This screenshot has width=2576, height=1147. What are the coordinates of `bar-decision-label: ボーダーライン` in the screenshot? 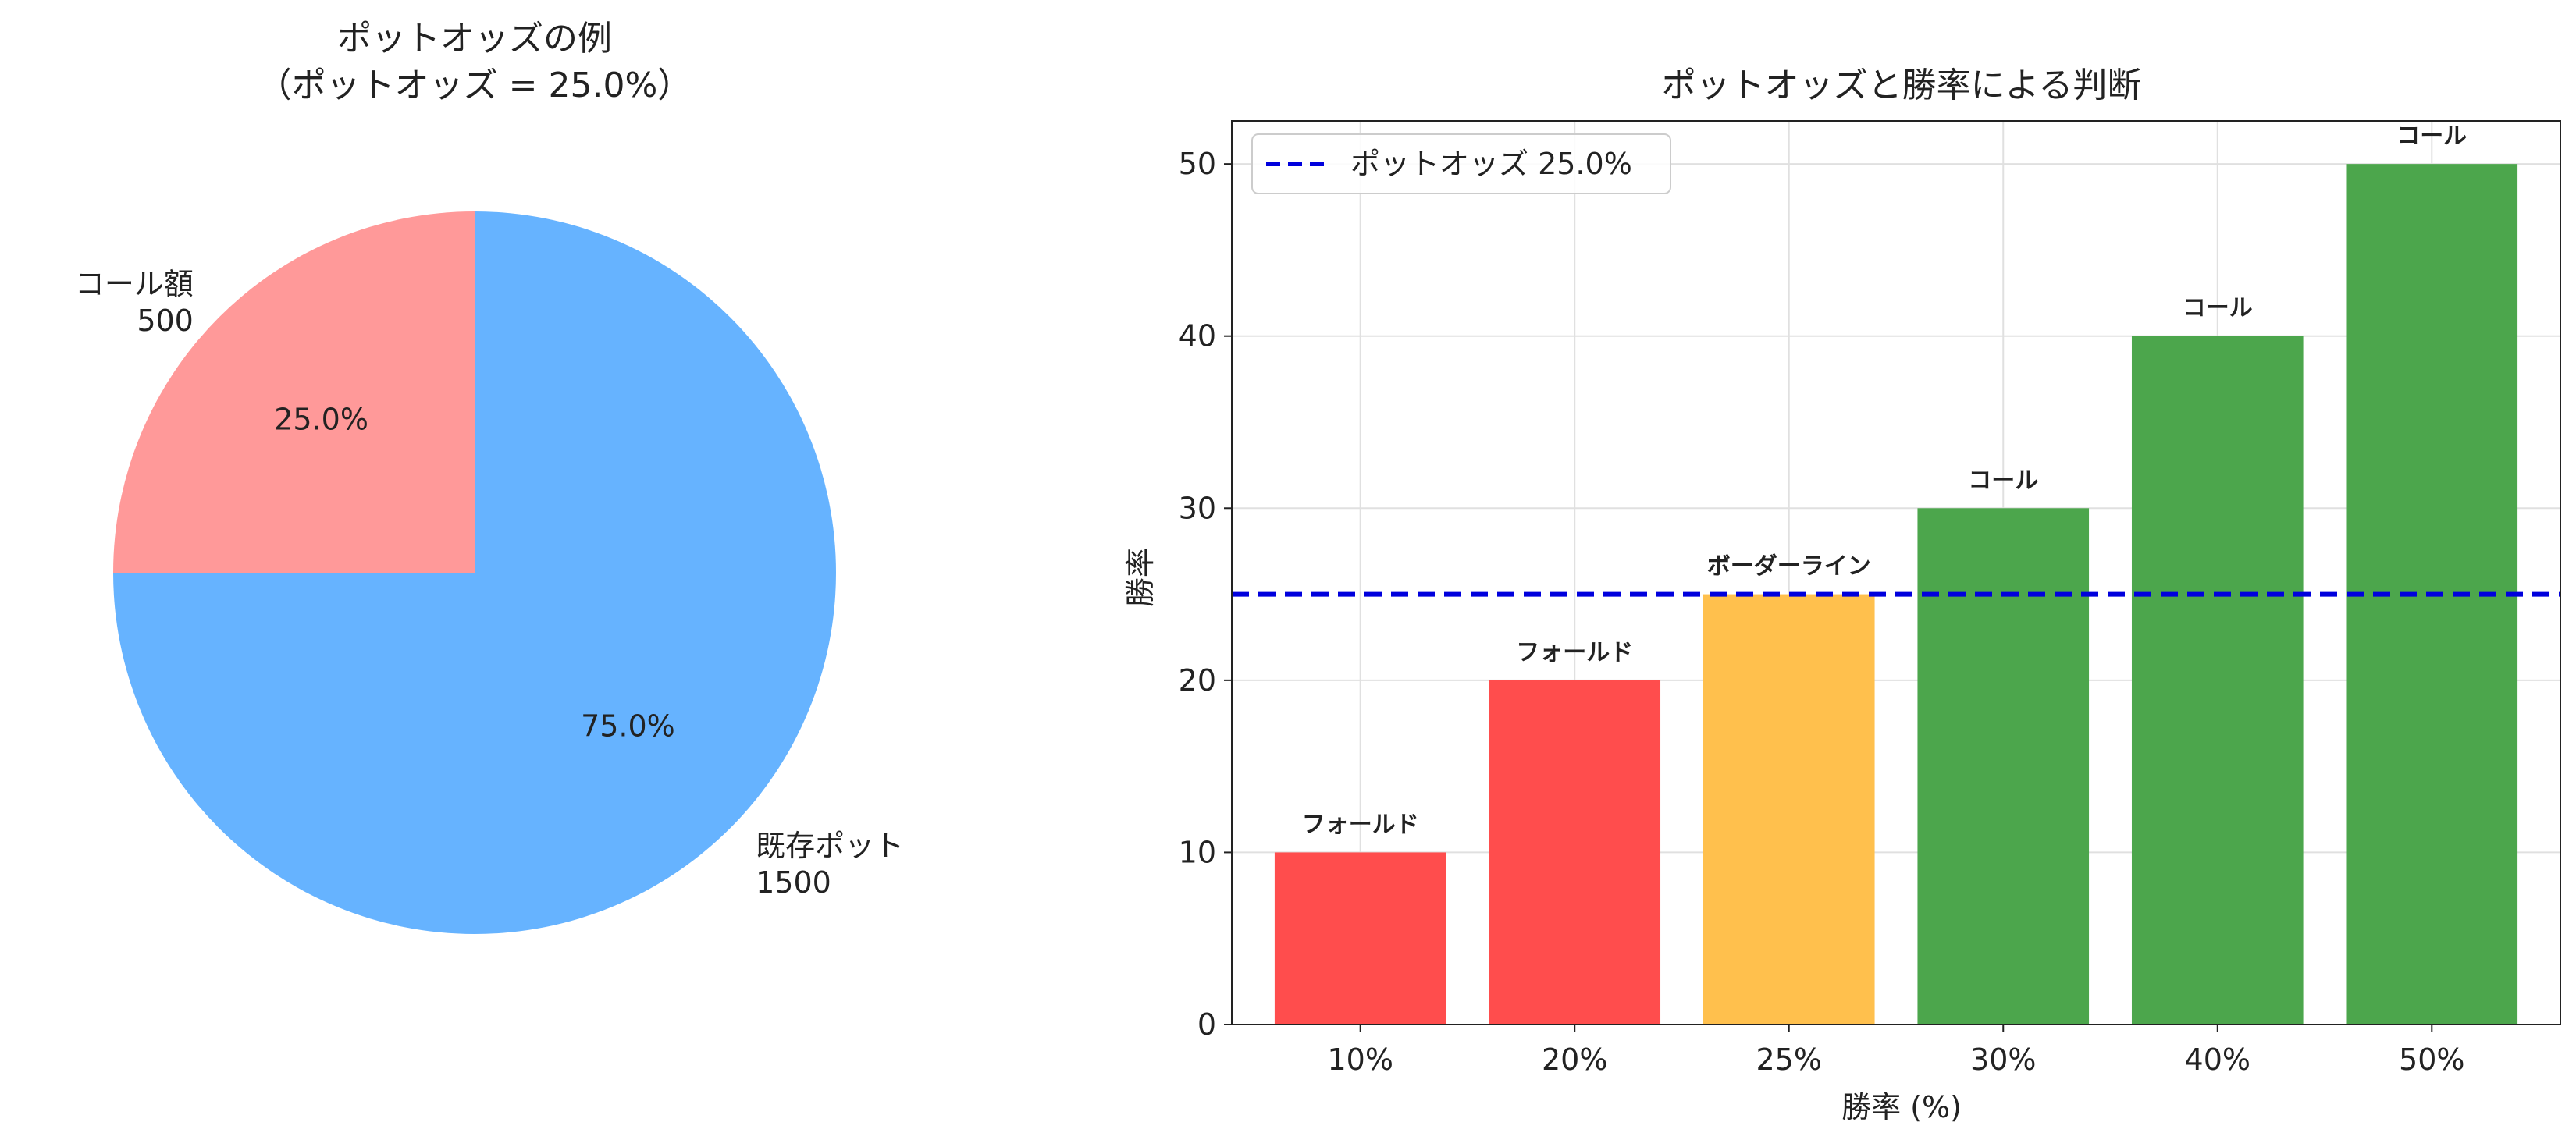 It's located at (1789, 567).